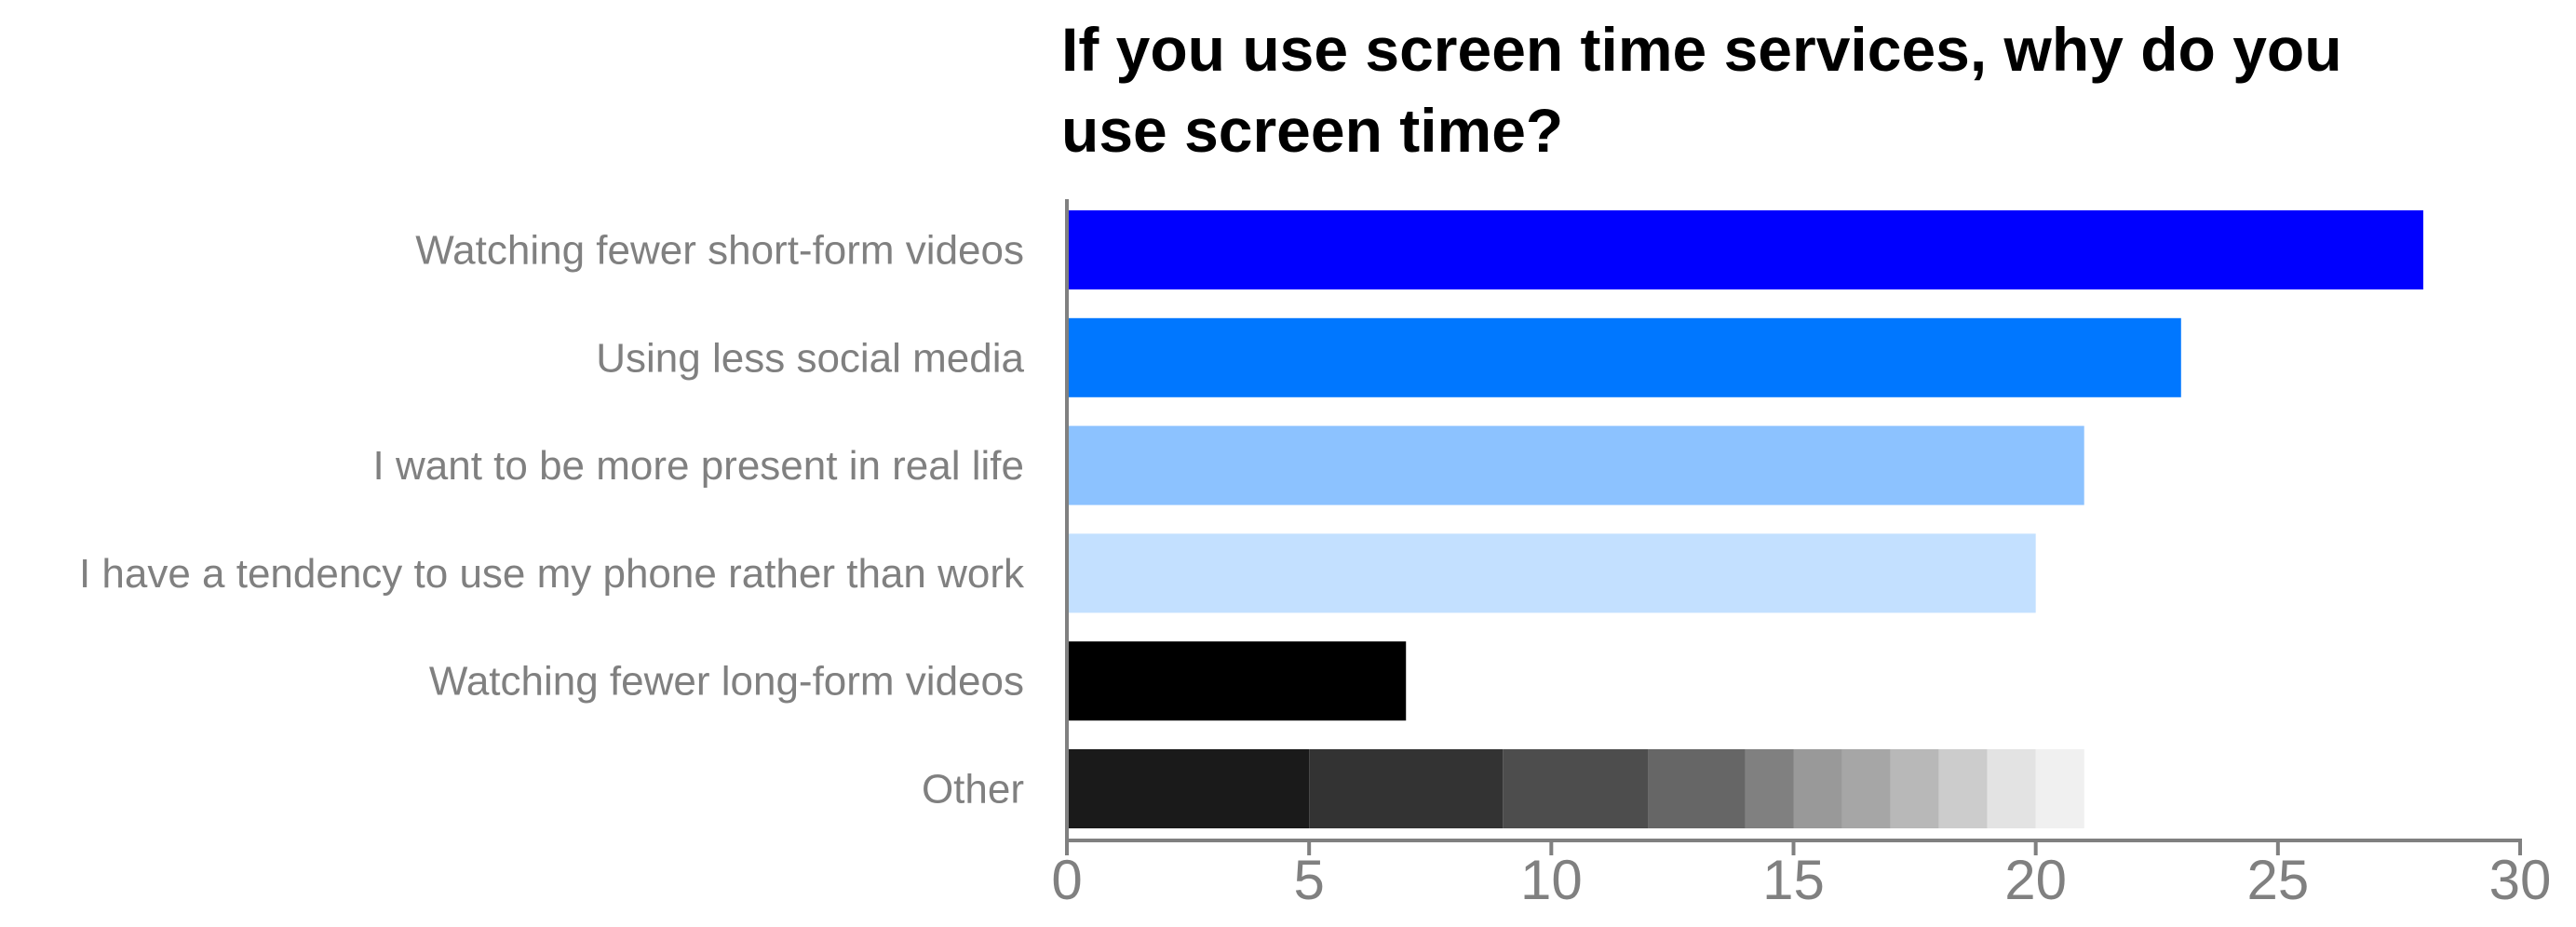 The width and height of the screenshot is (2576, 927). Describe the element at coordinates (1745, 249) in the screenshot. I see `bar-watching-fewer-short-form-videos` at that location.